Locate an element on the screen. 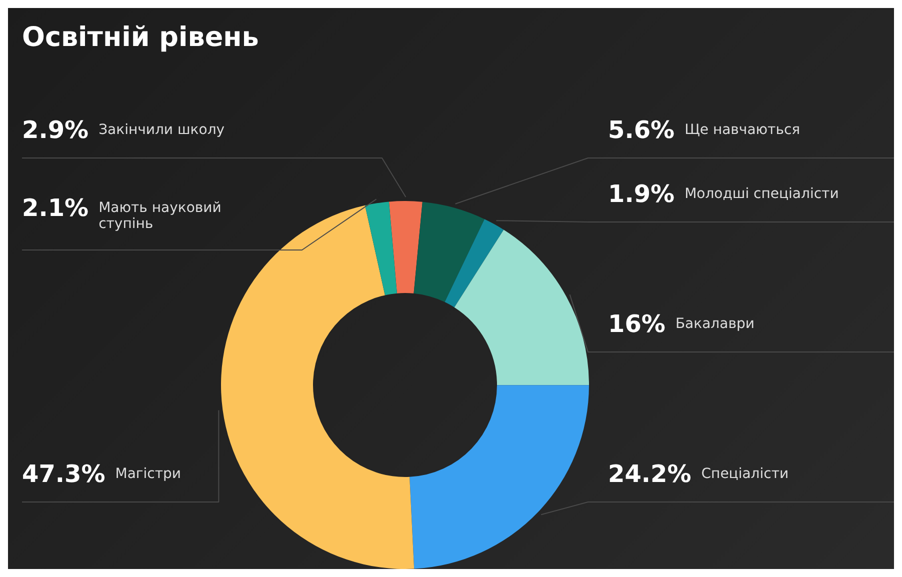 The image size is (902, 577). data-label: 16% is located at coordinates (637, 324).